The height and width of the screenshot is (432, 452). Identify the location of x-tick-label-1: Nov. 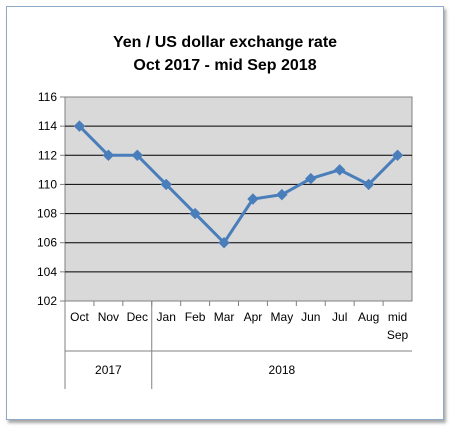
(108, 317).